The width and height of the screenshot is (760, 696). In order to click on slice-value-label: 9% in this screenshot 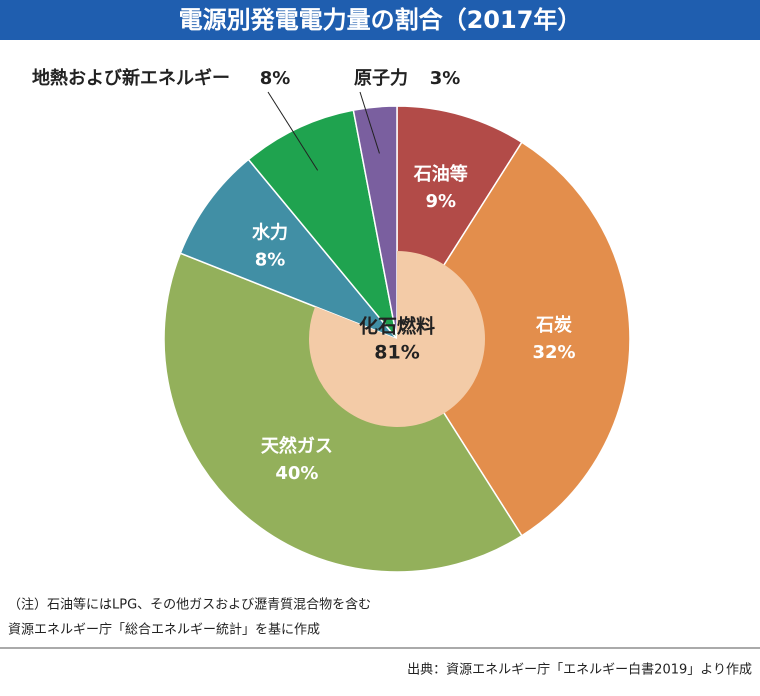, I will do `click(441, 201)`.